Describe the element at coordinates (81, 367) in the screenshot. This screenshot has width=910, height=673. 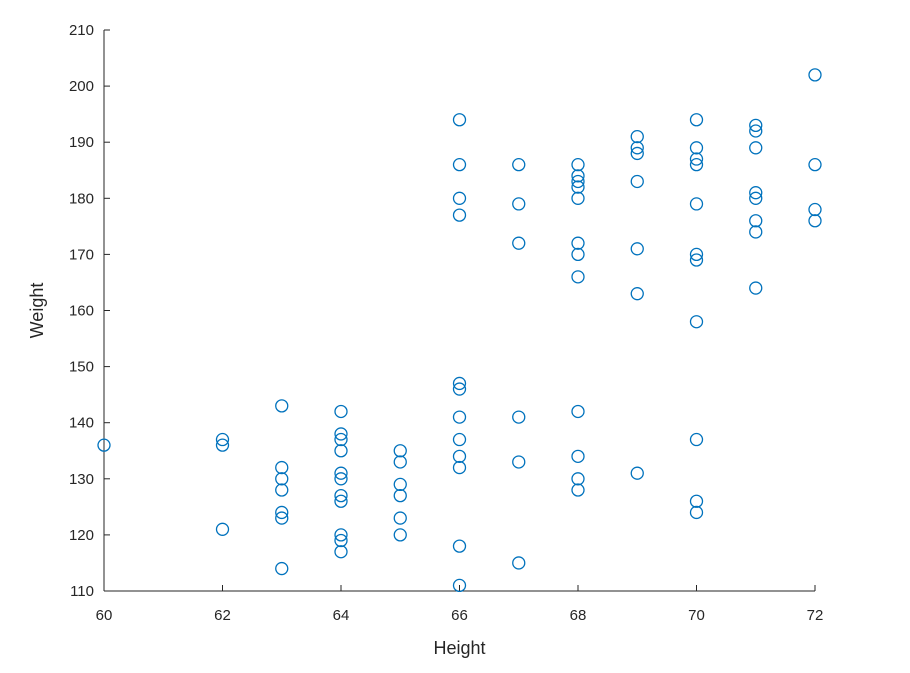
I see `y-tick-label: 150` at that location.